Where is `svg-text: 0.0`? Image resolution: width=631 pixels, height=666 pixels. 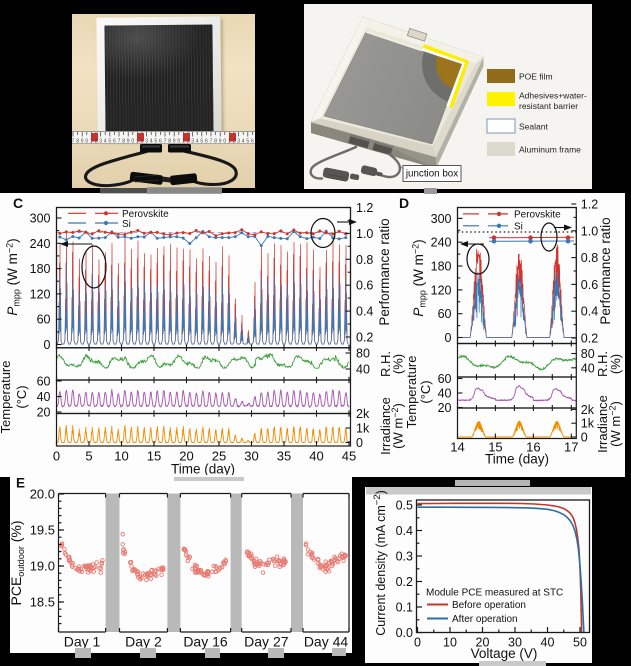
svg-text: 0.0 is located at coordinates (404, 633).